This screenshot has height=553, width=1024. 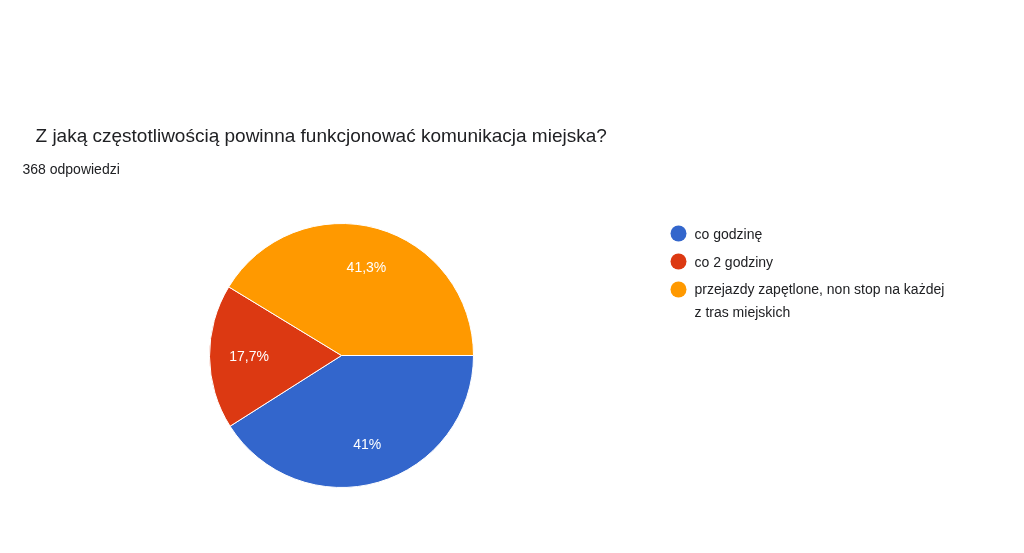 I want to click on chart-title: Z jaką częstotliwością powinna funkcjonować komunikacja miejska?, so click(x=321, y=135).